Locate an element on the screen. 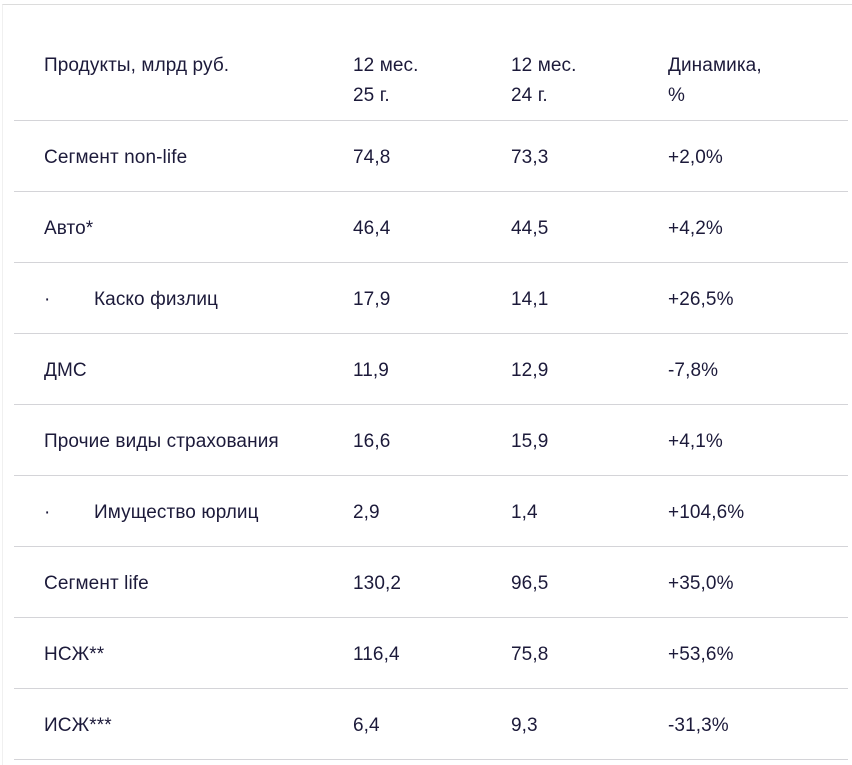  value-12m-25: 46,4 is located at coordinates (372, 228).